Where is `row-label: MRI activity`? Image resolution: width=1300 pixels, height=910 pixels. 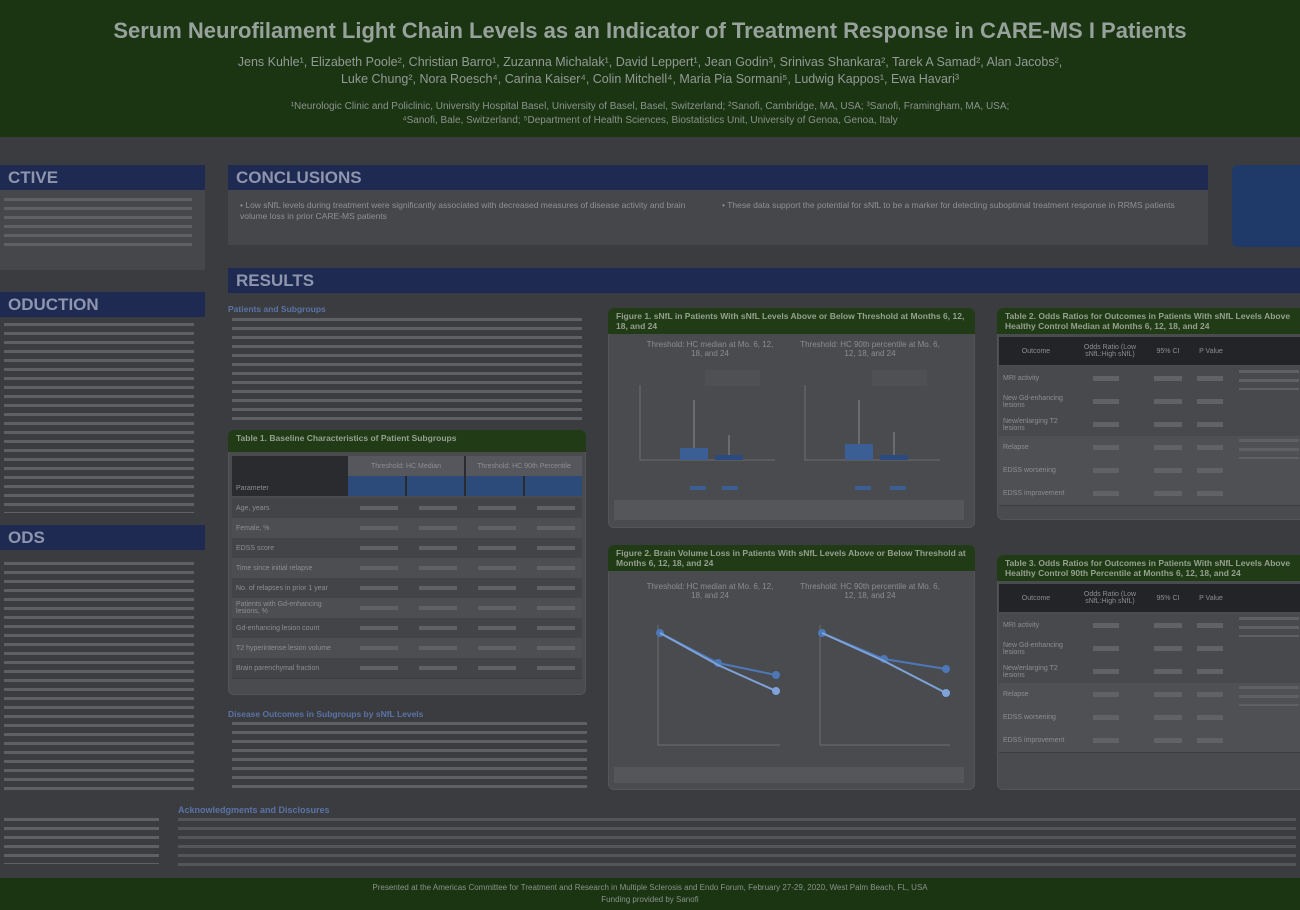
row-label: MRI activity is located at coordinates (1021, 378).